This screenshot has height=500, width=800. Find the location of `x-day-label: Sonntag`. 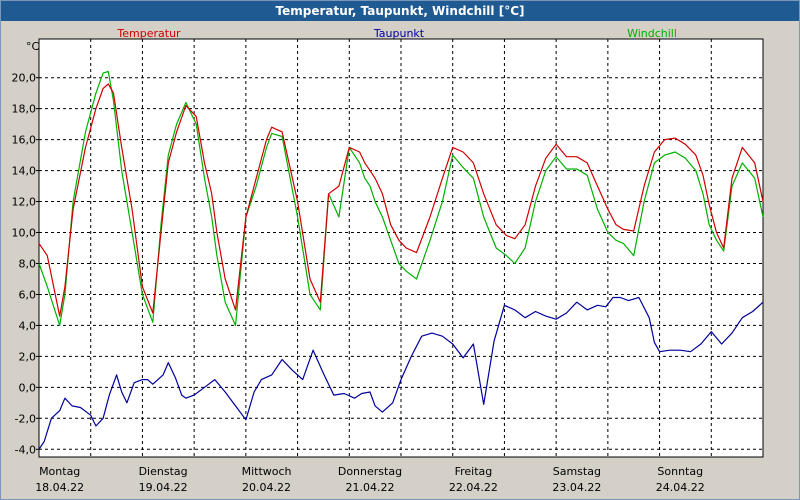

x-day-label: Sonntag is located at coordinates (680, 471).